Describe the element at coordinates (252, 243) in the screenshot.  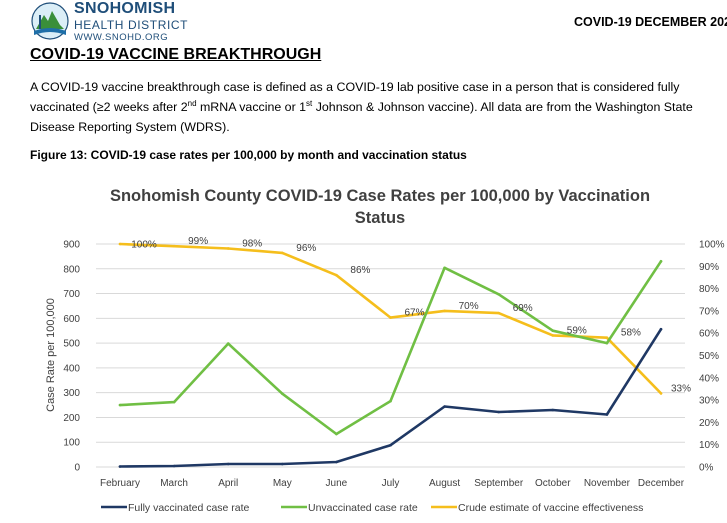
I see `effectiveness-data-label: 98%` at that location.